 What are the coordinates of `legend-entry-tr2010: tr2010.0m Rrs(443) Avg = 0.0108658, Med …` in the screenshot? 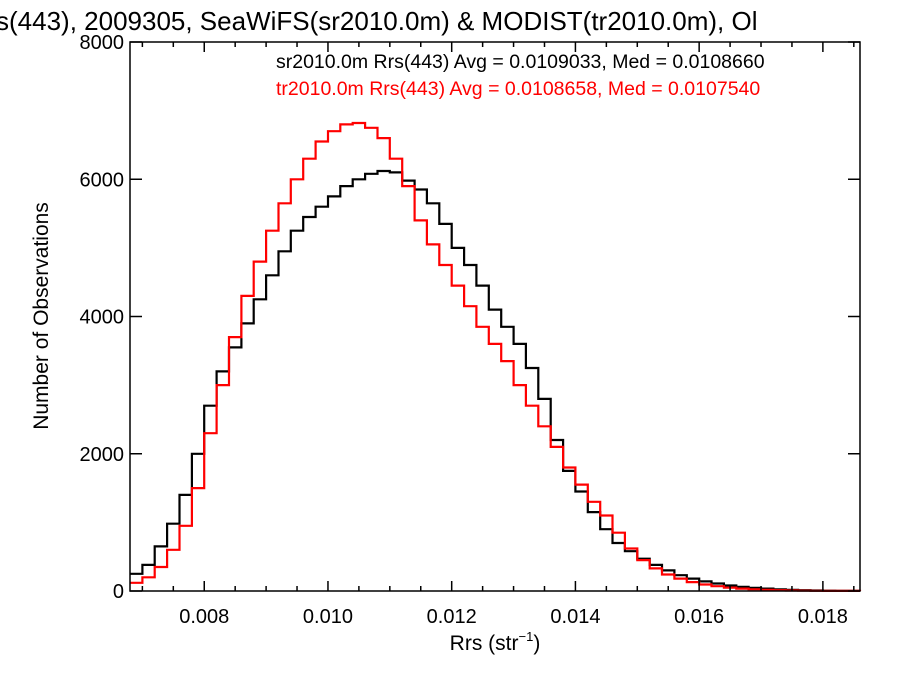 It's located at (518, 89).